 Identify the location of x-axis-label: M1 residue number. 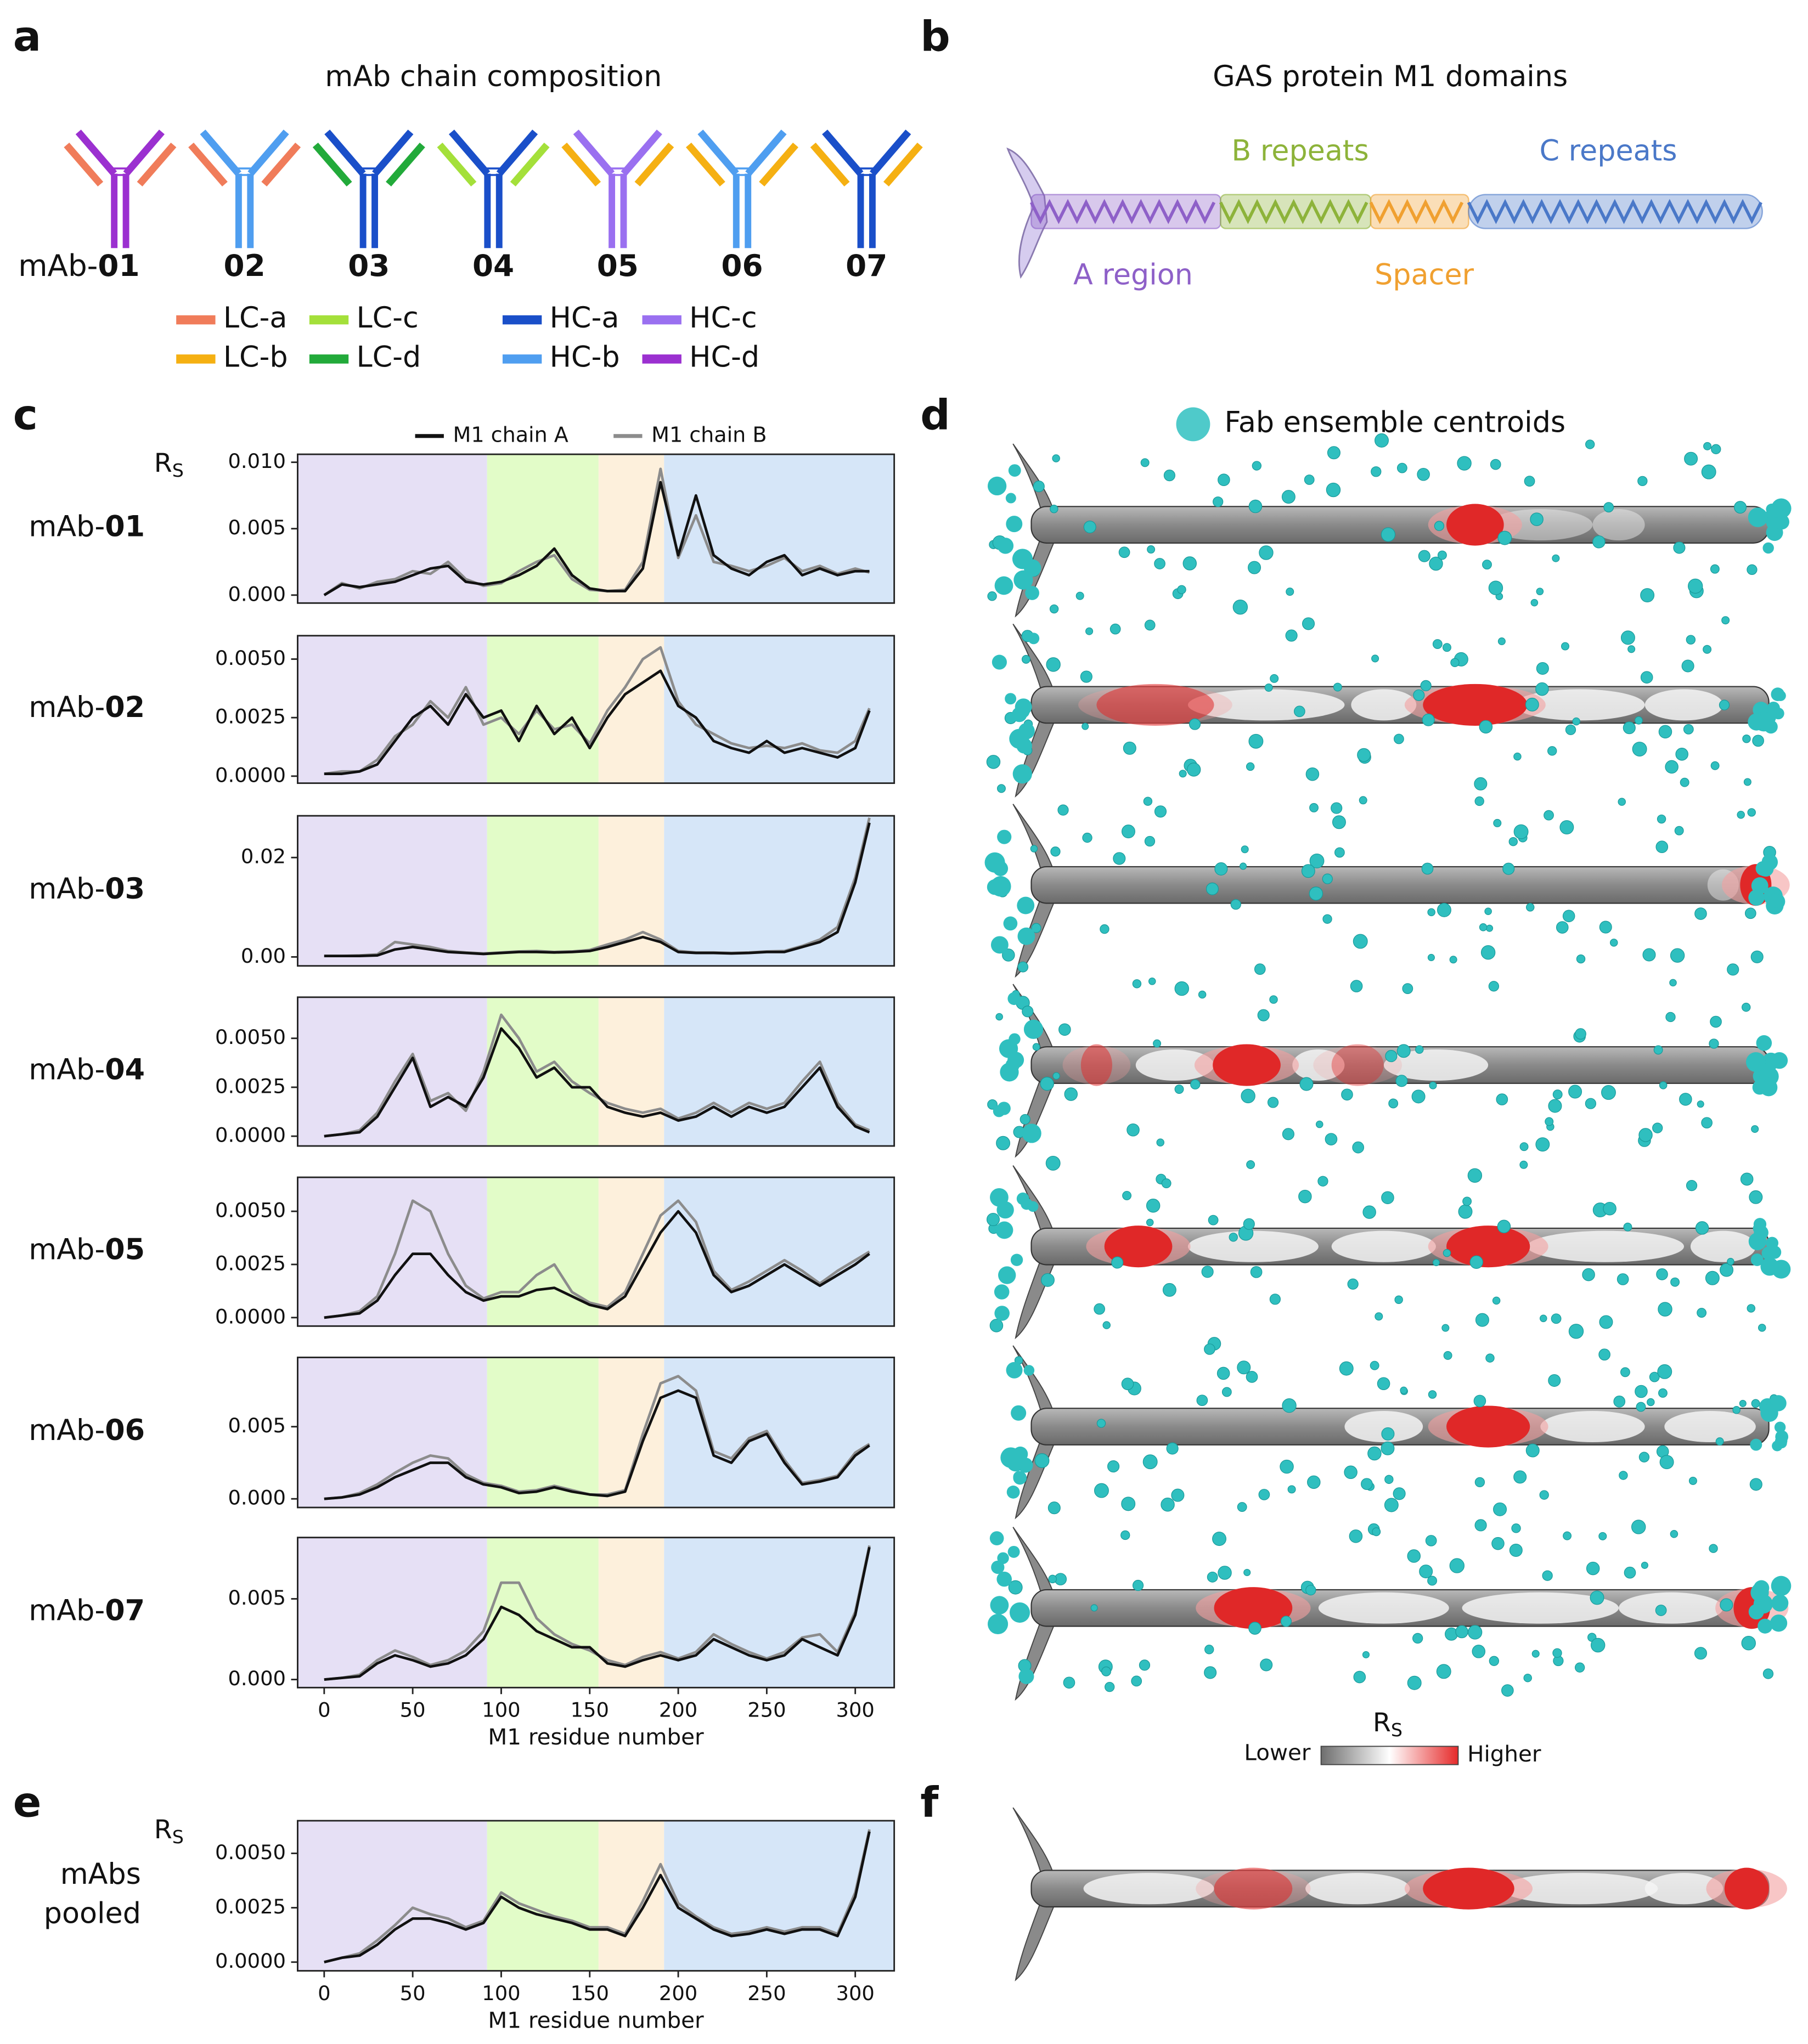
(596, 2020).